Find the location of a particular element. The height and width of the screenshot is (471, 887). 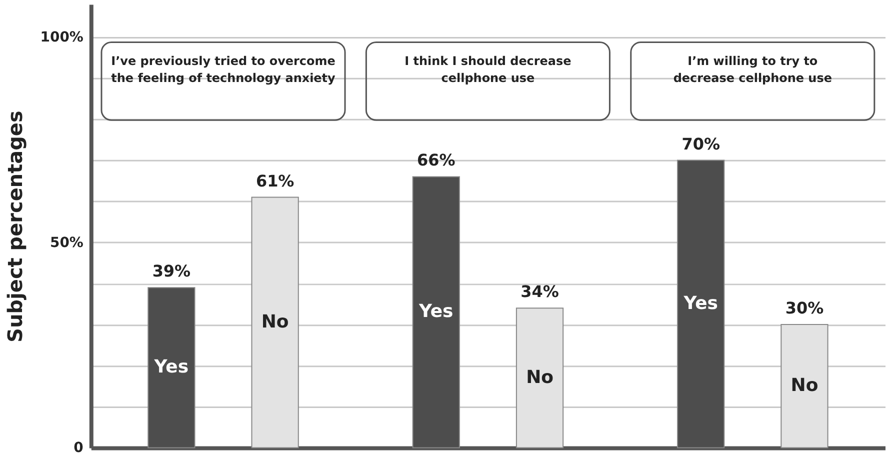

data-label: 70% is located at coordinates (701, 144).